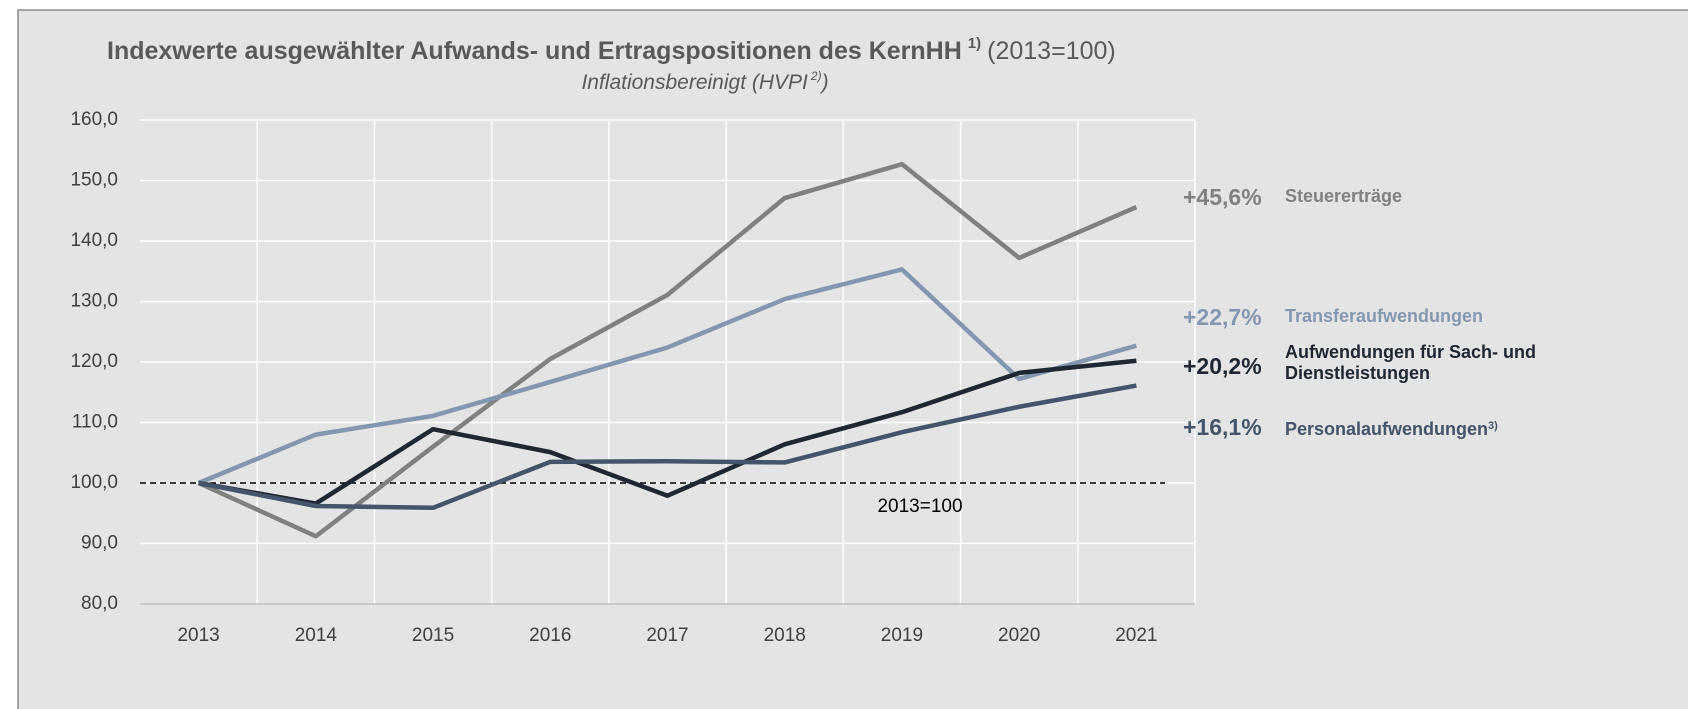  What do you see at coordinates (785, 635) in the screenshot?
I see `x-tick-label: 2018` at bounding box center [785, 635].